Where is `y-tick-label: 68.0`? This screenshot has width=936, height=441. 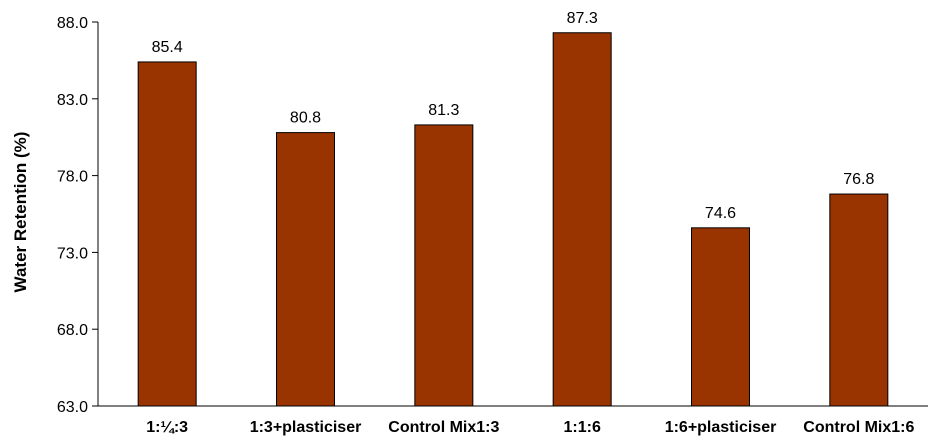 y-tick-label: 68.0 is located at coordinates (72, 330).